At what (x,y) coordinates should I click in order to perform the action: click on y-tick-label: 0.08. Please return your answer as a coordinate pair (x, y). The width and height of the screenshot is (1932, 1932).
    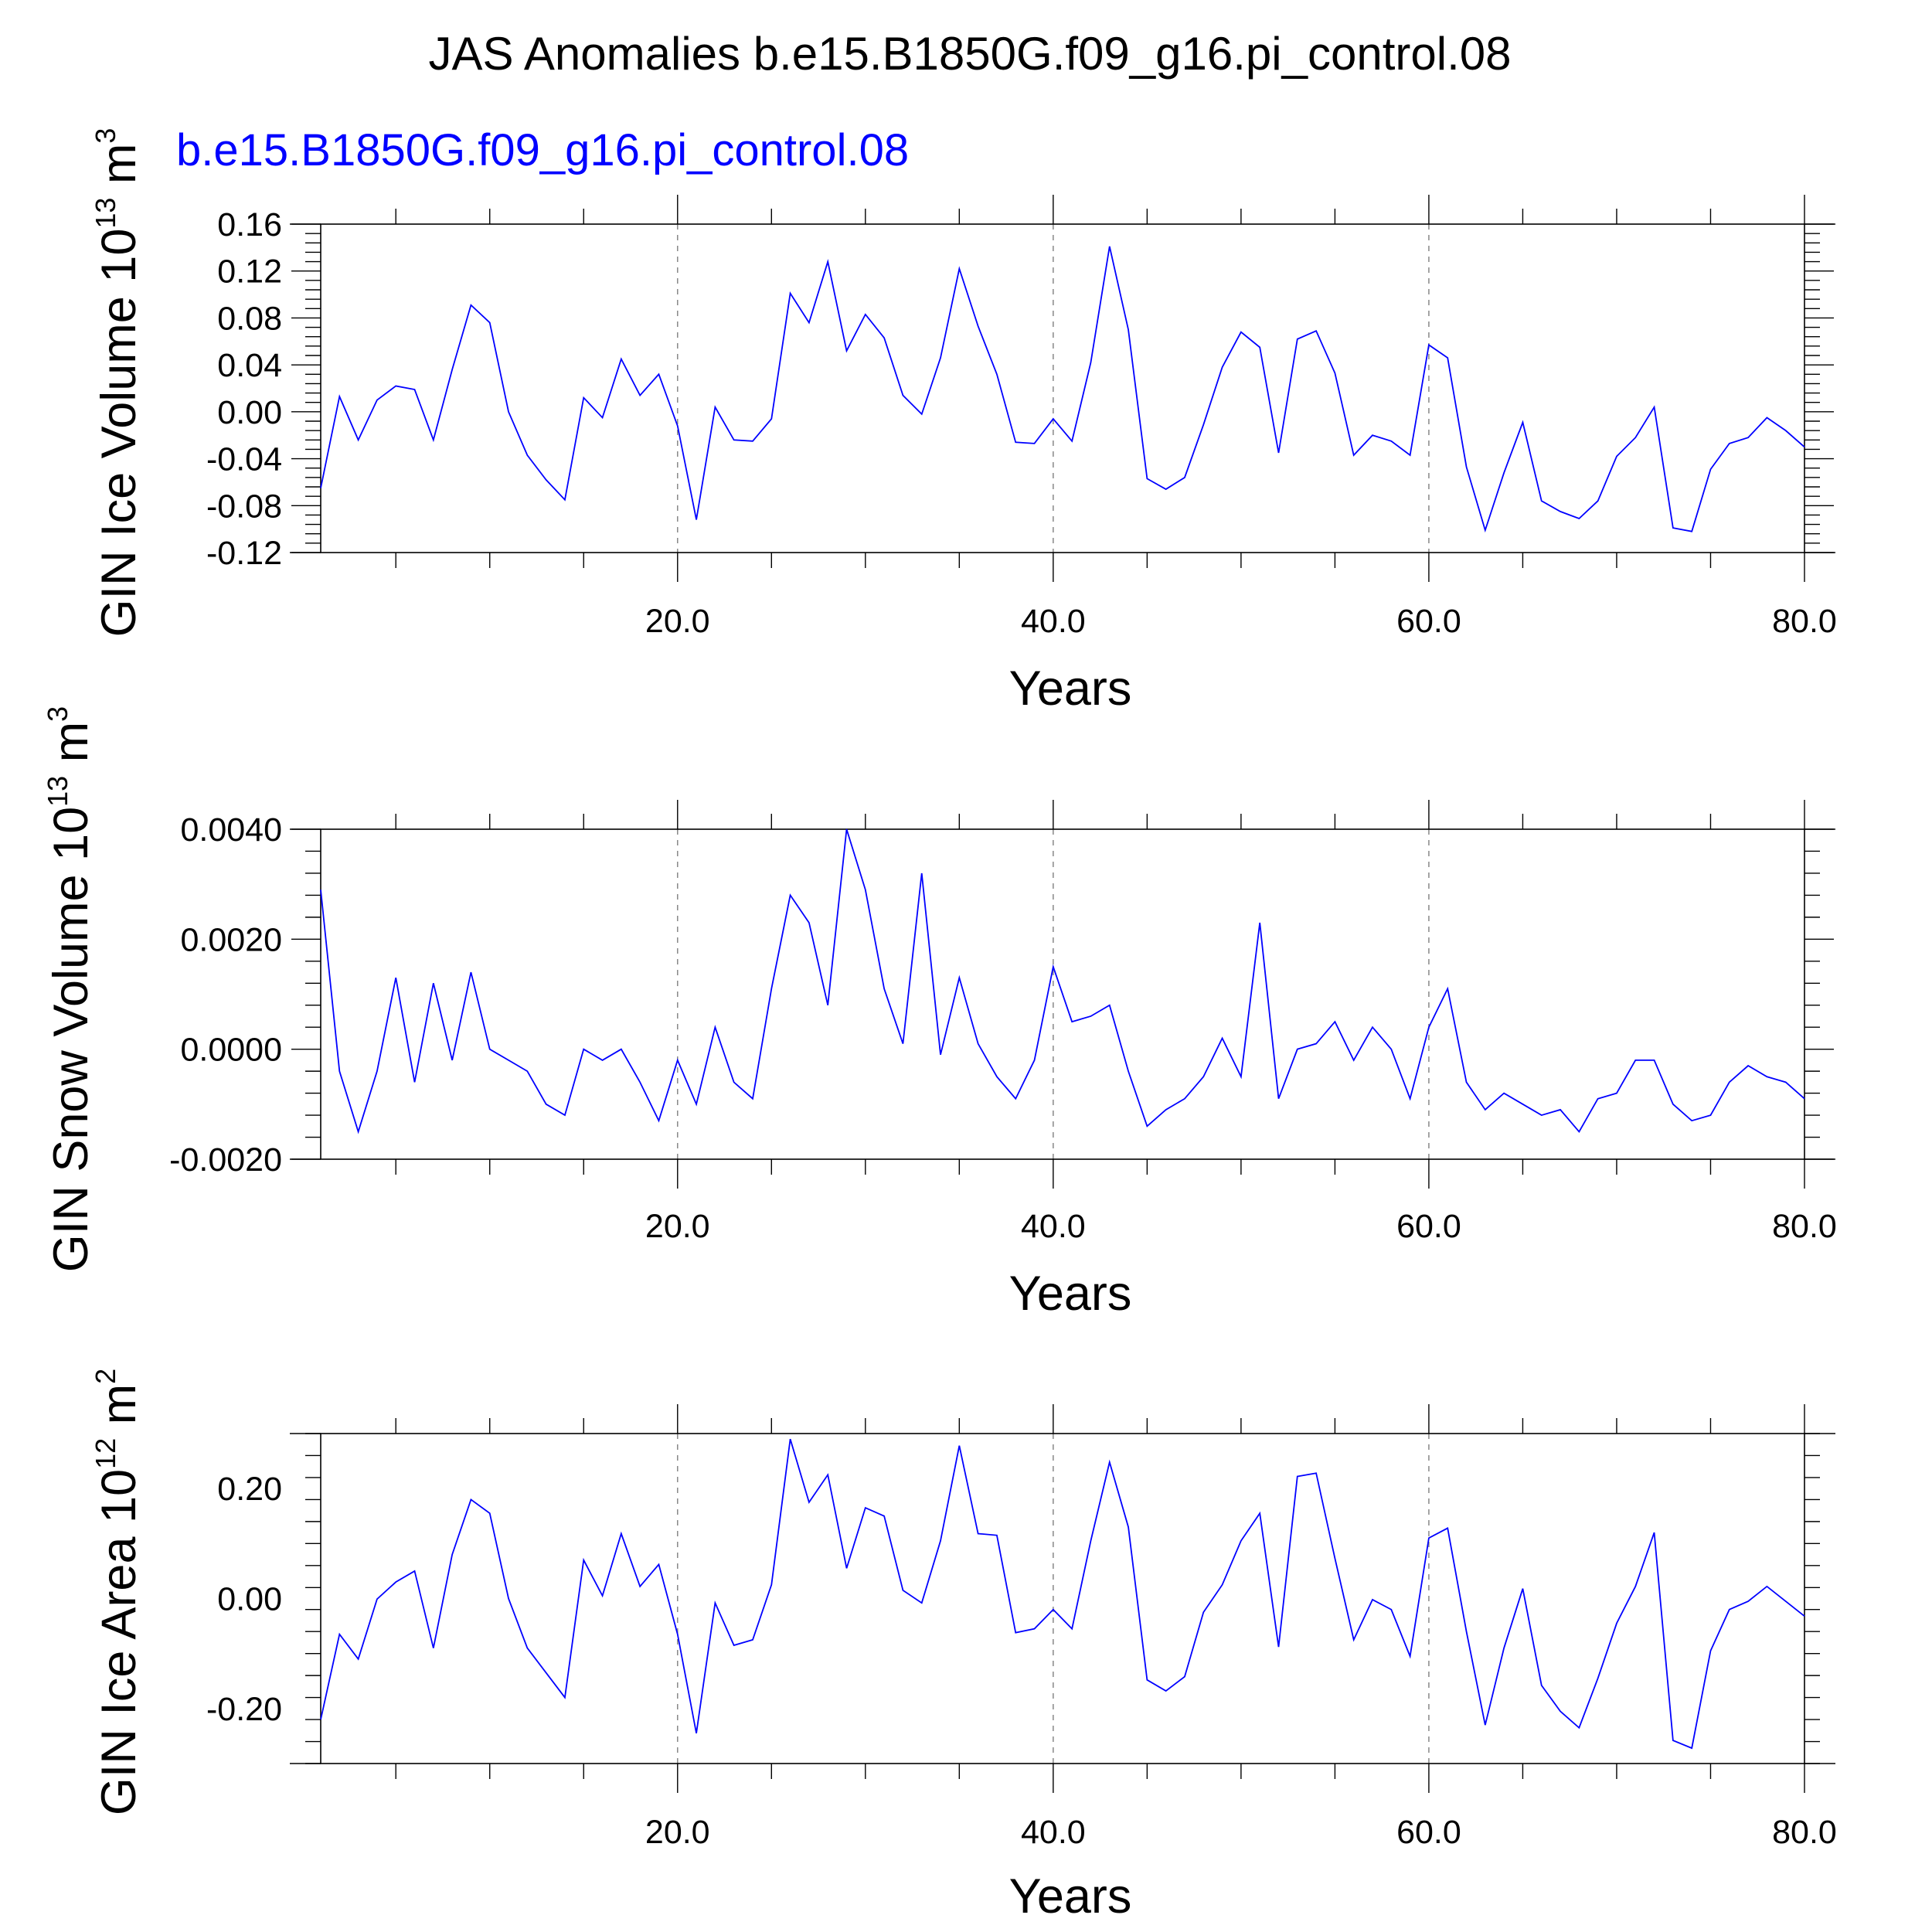
    Looking at the image, I should click on (250, 319).